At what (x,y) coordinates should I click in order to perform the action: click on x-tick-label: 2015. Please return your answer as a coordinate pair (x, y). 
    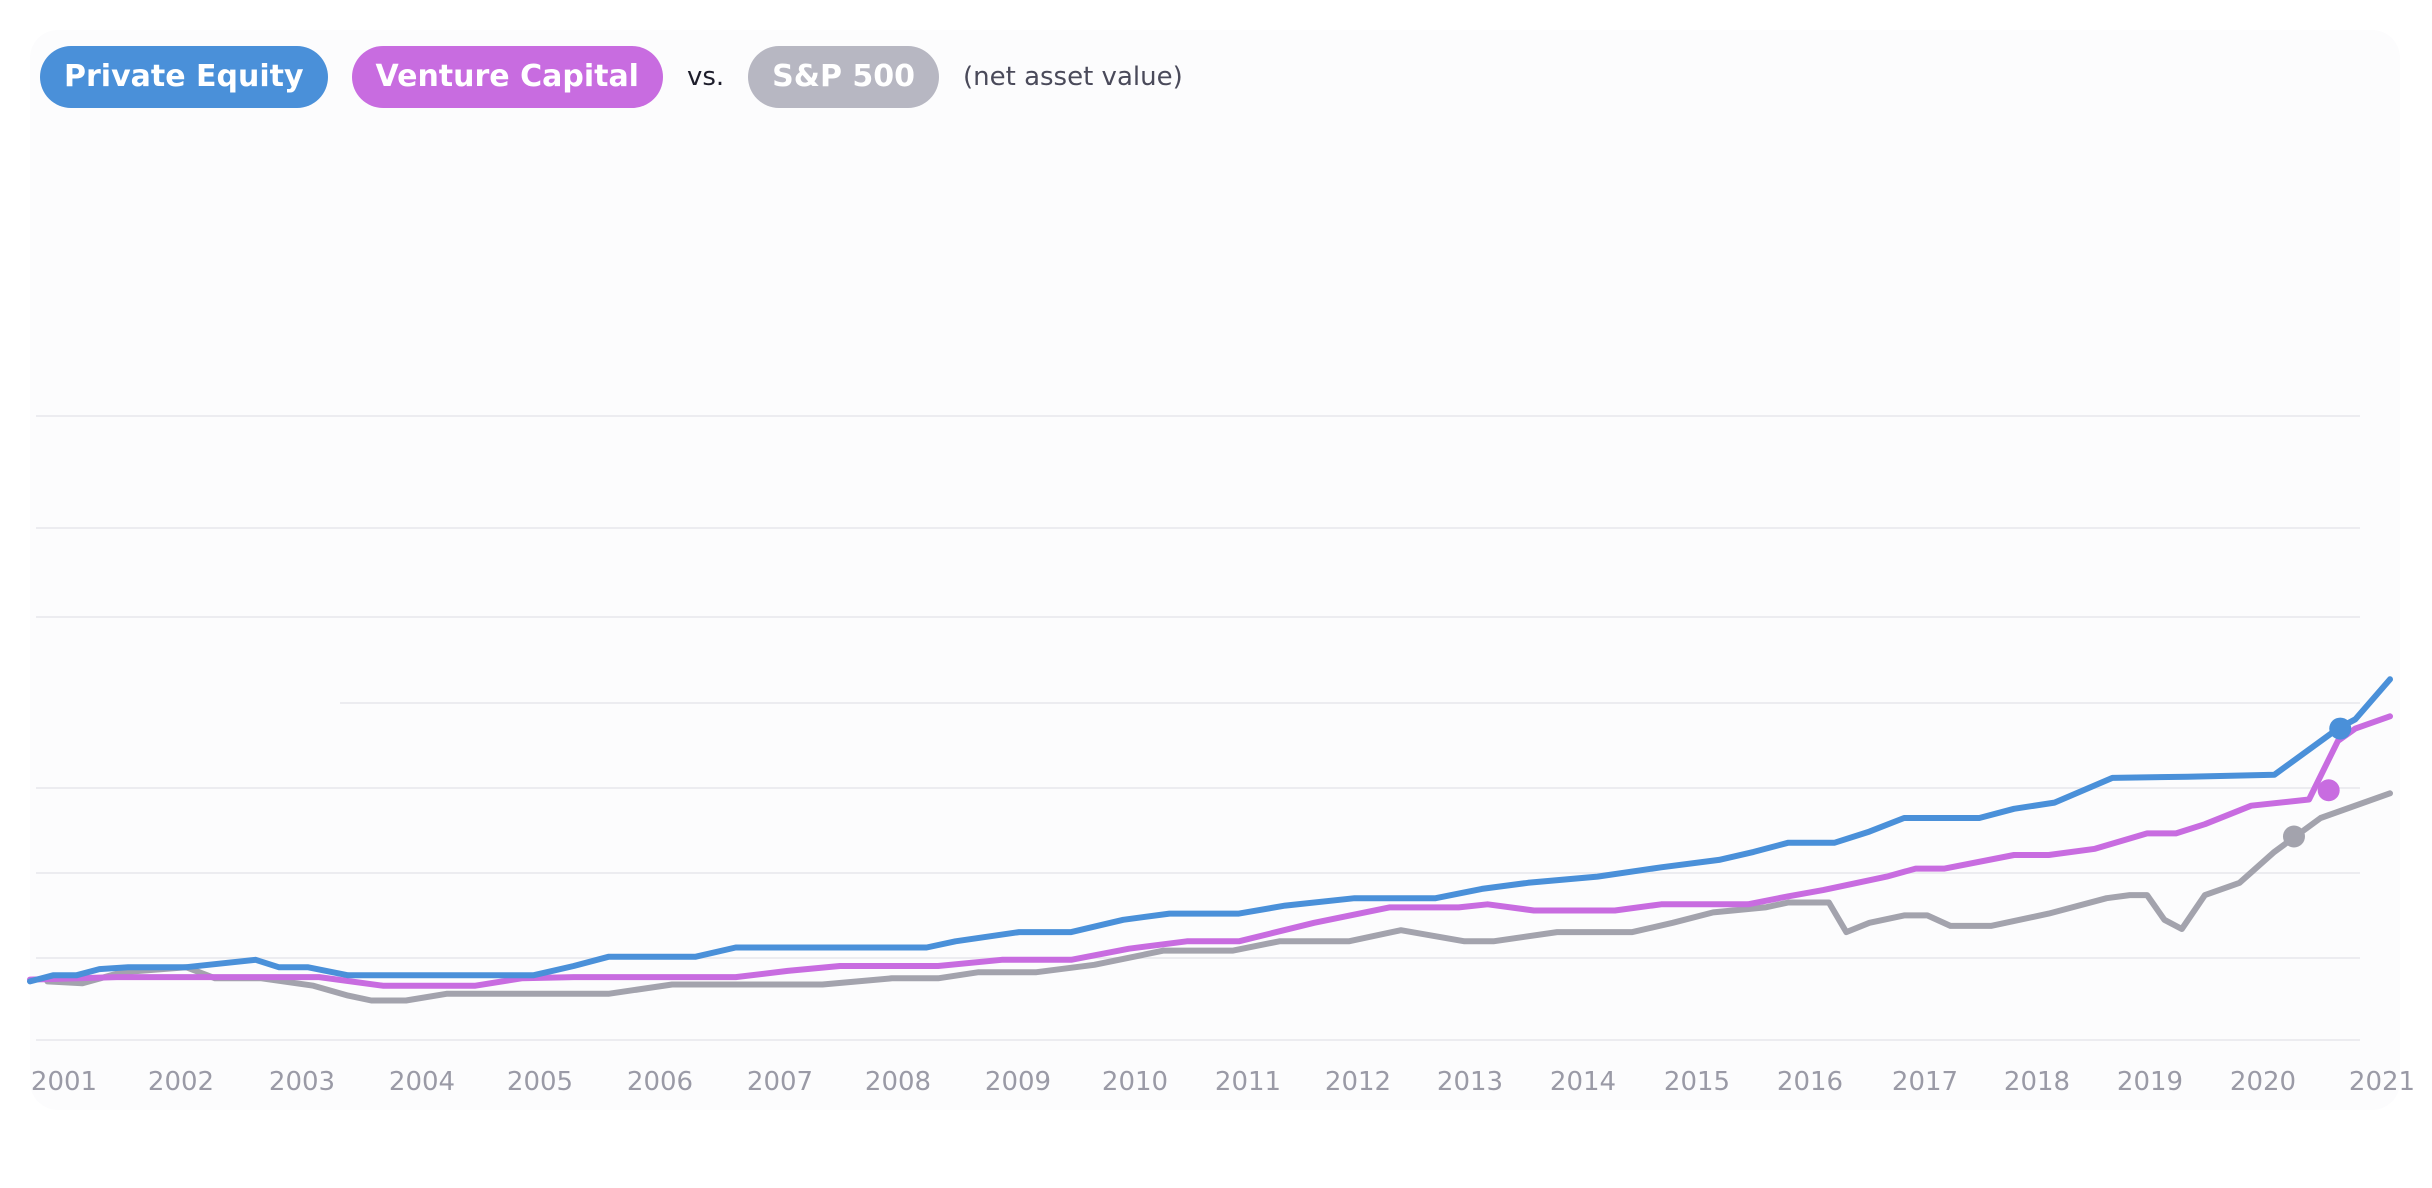
    Looking at the image, I should click on (1697, 1082).